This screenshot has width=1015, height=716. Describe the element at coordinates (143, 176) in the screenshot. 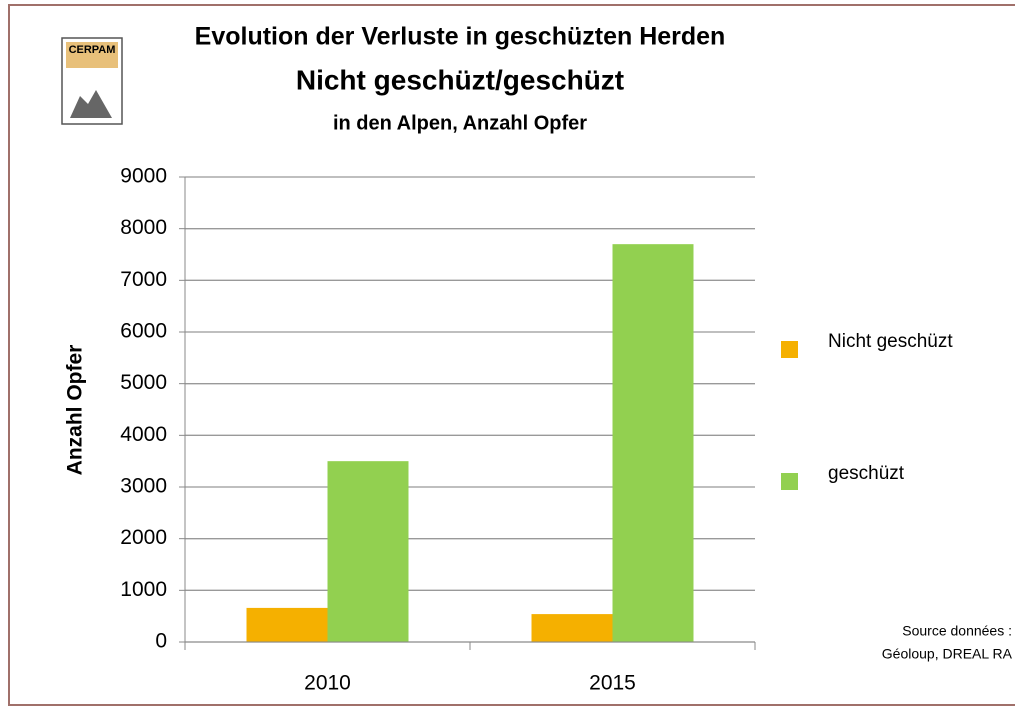

I see `y-tick-label: 9000` at that location.